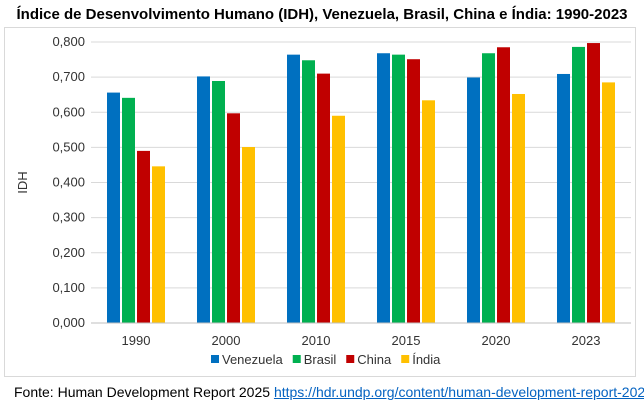  What do you see at coordinates (296, 359) in the screenshot?
I see `legend-swatch-brasil` at bounding box center [296, 359].